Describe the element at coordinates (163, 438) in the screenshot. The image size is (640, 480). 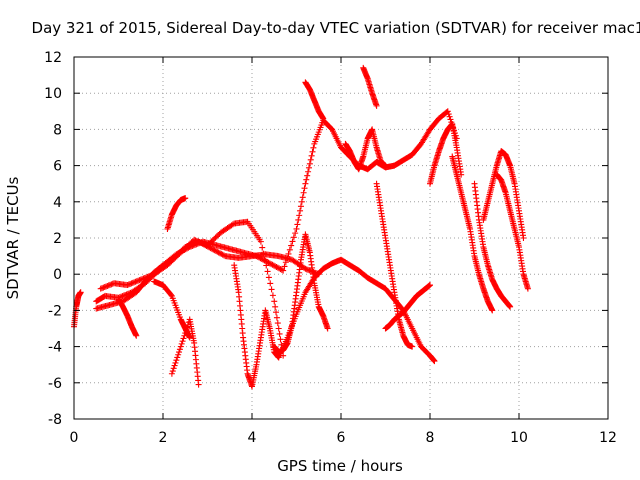
I see `x-tick-label: 2` at that location.